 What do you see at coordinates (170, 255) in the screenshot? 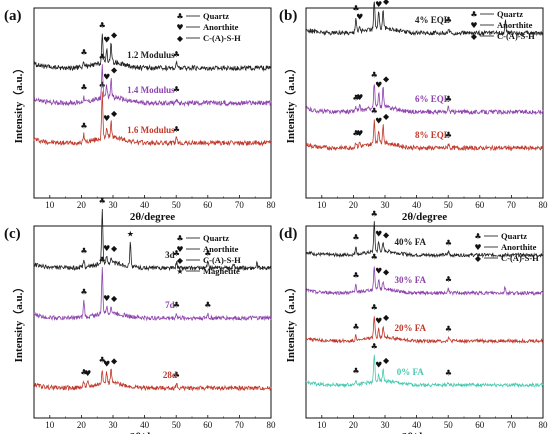
I see `series-label: 3d` at bounding box center [170, 255].